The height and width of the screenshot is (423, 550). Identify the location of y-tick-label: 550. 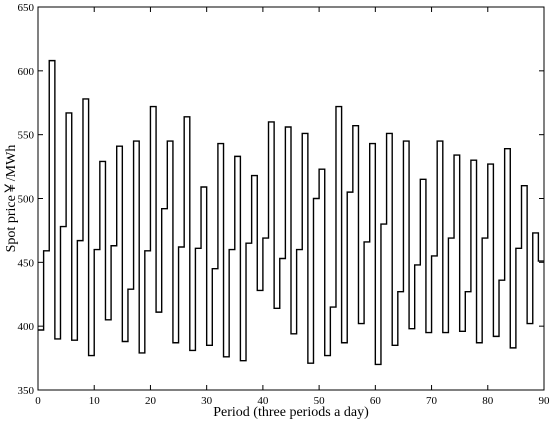
(26, 136).